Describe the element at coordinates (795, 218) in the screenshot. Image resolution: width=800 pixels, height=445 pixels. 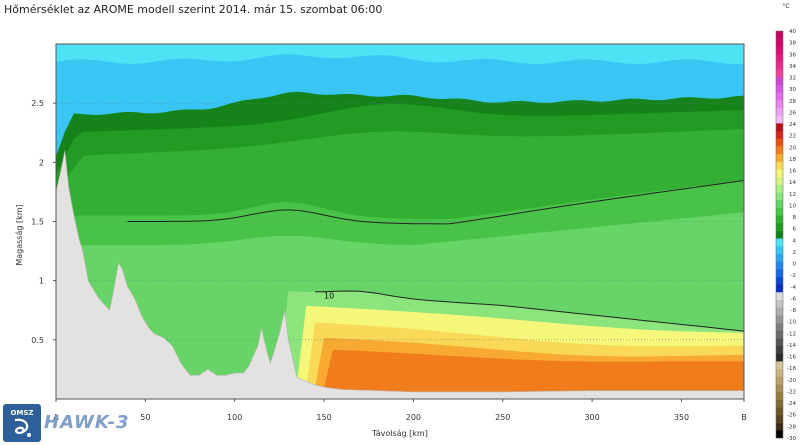
I see `colorbar-label-8: 8` at that location.